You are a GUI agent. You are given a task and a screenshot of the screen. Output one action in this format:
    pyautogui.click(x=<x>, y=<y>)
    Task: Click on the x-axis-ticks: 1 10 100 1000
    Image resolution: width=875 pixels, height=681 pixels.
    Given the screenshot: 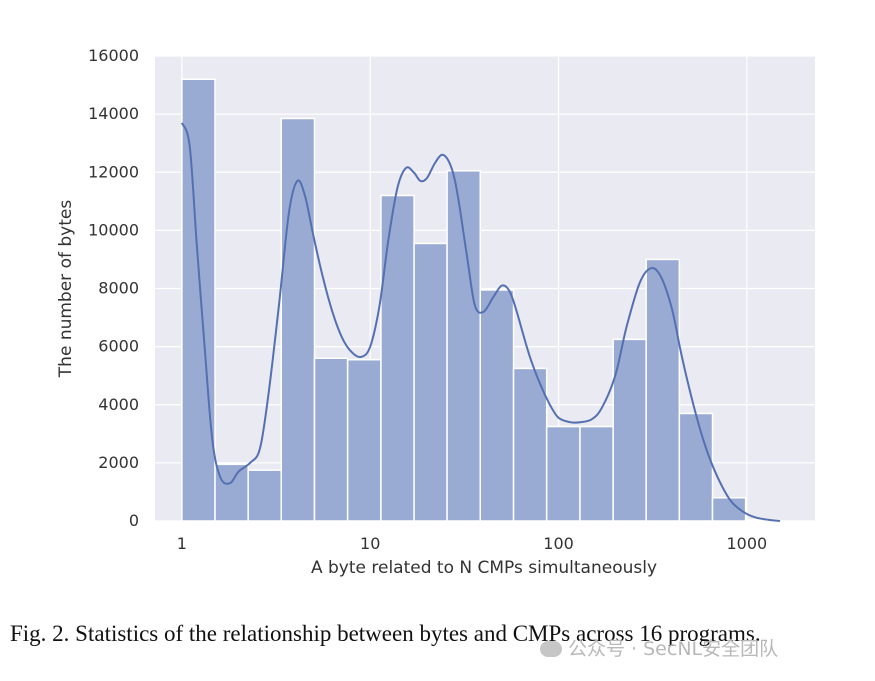 What is the action you would take?
    pyautogui.click(x=472, y=543)
    